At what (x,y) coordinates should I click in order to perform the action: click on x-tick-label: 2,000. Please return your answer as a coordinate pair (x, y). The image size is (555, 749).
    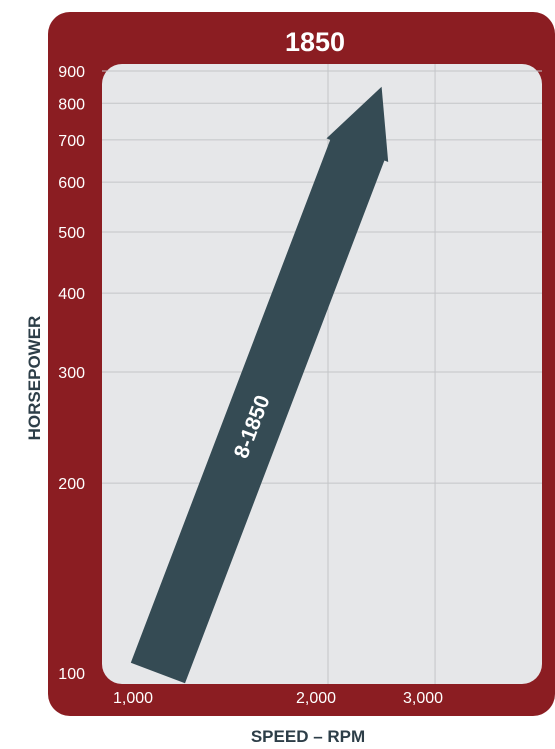
    Looking at the image, I should click on (316, 698).